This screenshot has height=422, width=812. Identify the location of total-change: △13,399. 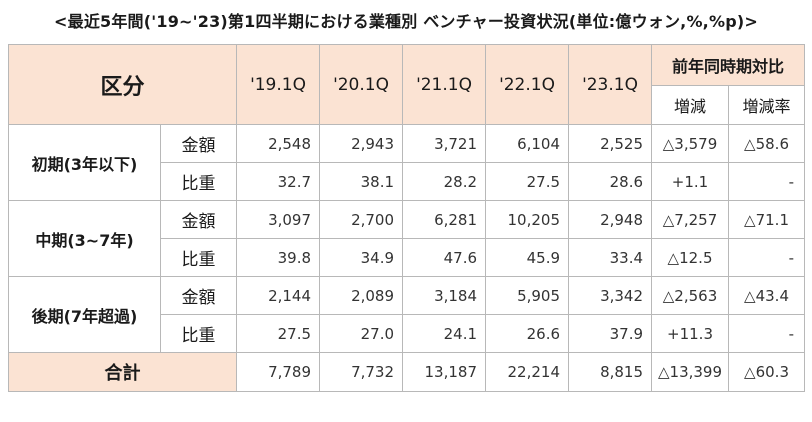
(690, 372).